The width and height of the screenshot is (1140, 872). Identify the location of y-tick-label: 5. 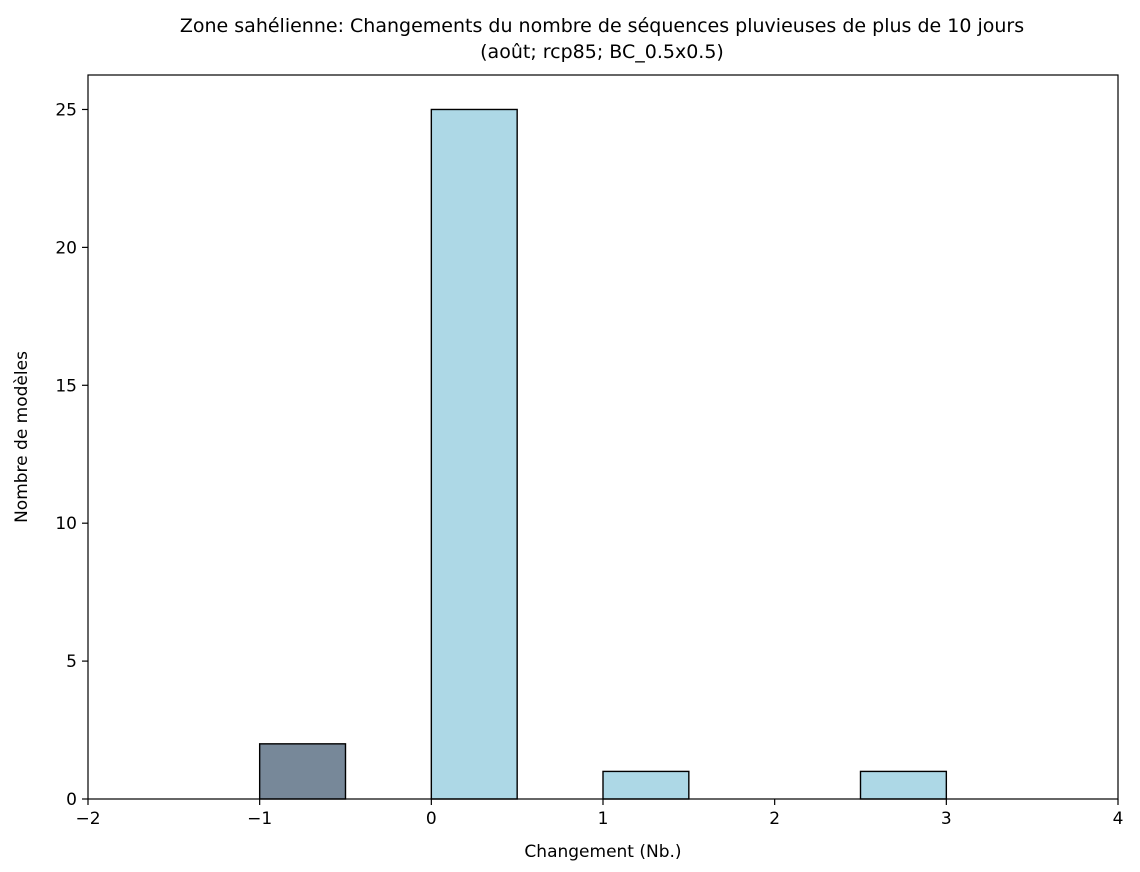
(71, 662).